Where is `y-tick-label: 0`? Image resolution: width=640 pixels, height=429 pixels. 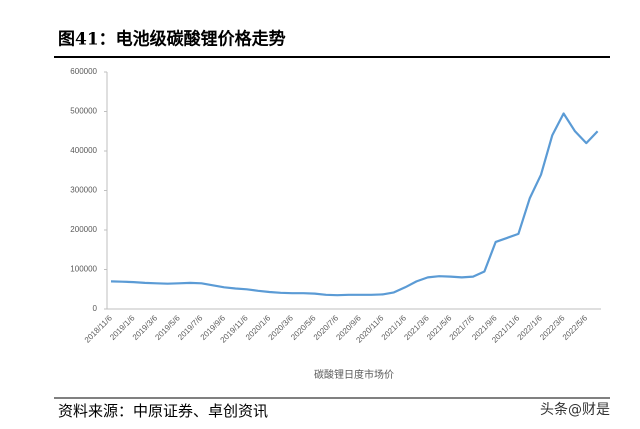
y-tick-label: 0 is located at coordinates (95, 308).